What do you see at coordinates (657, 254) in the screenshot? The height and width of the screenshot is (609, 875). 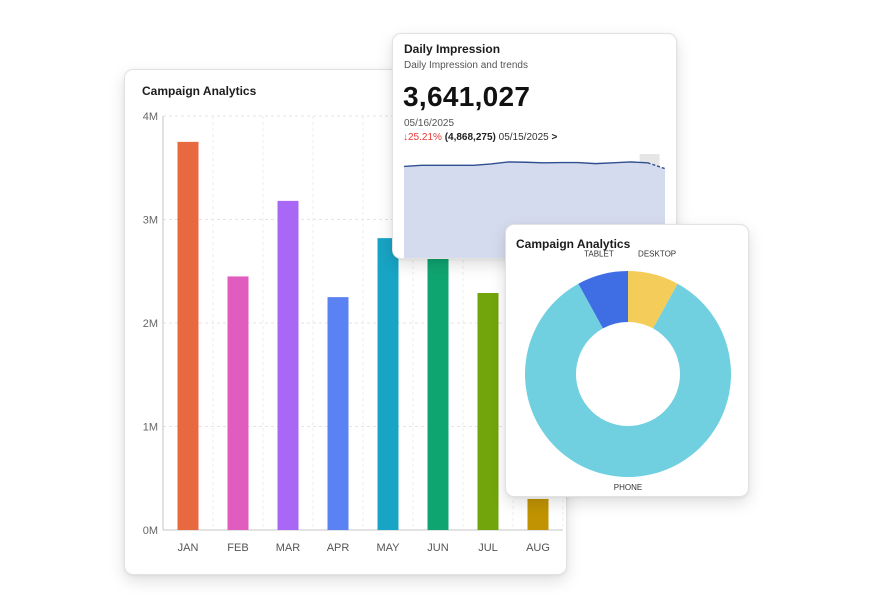 I see `slice-label: DESKTOP` at bounding box center [657, 254].